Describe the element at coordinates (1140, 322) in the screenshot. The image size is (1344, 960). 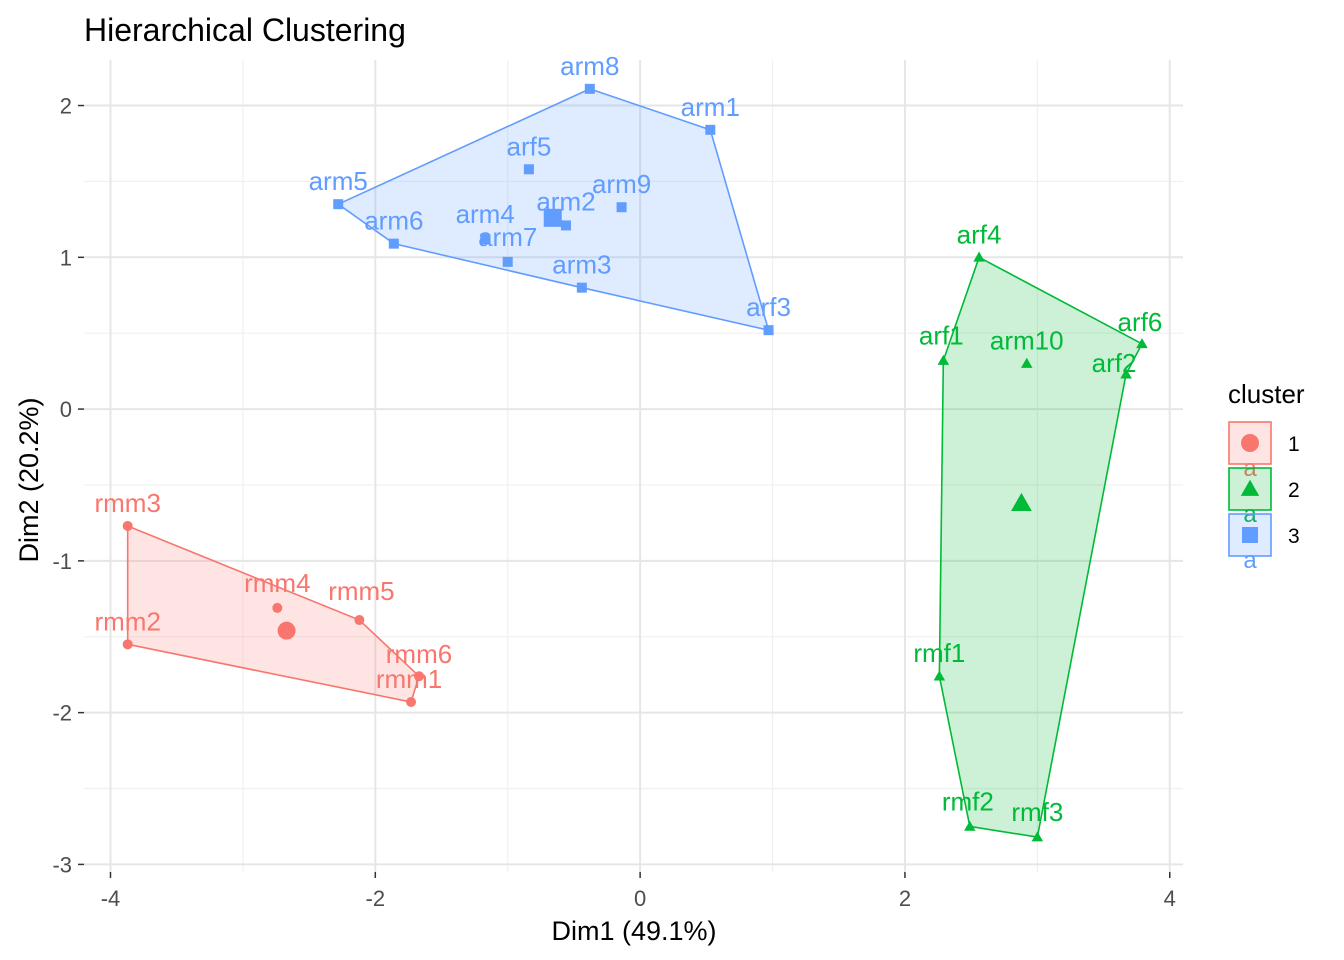
I see `point-label-arf6: arf6` at that location.